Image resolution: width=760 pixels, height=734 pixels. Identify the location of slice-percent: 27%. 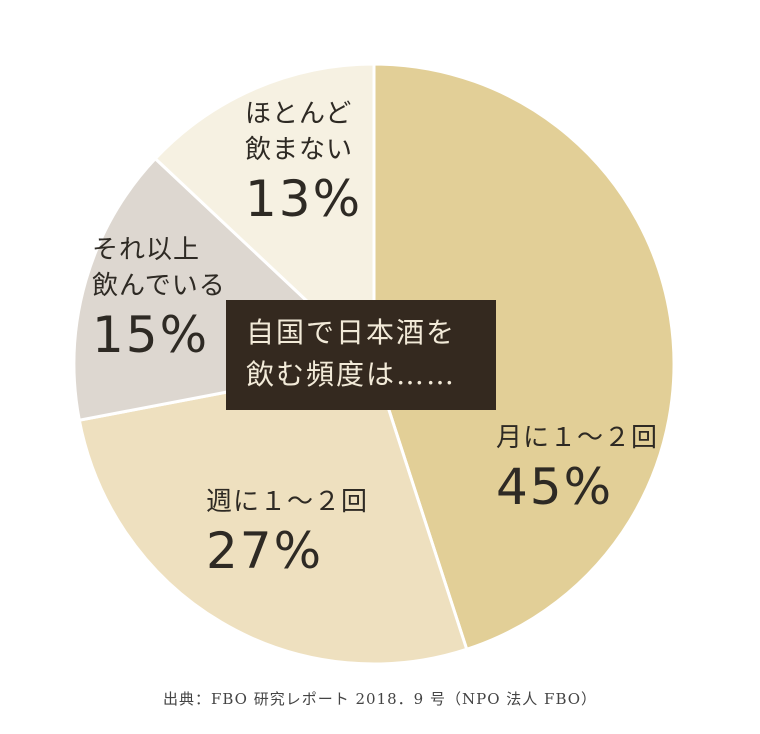
(265, 551).